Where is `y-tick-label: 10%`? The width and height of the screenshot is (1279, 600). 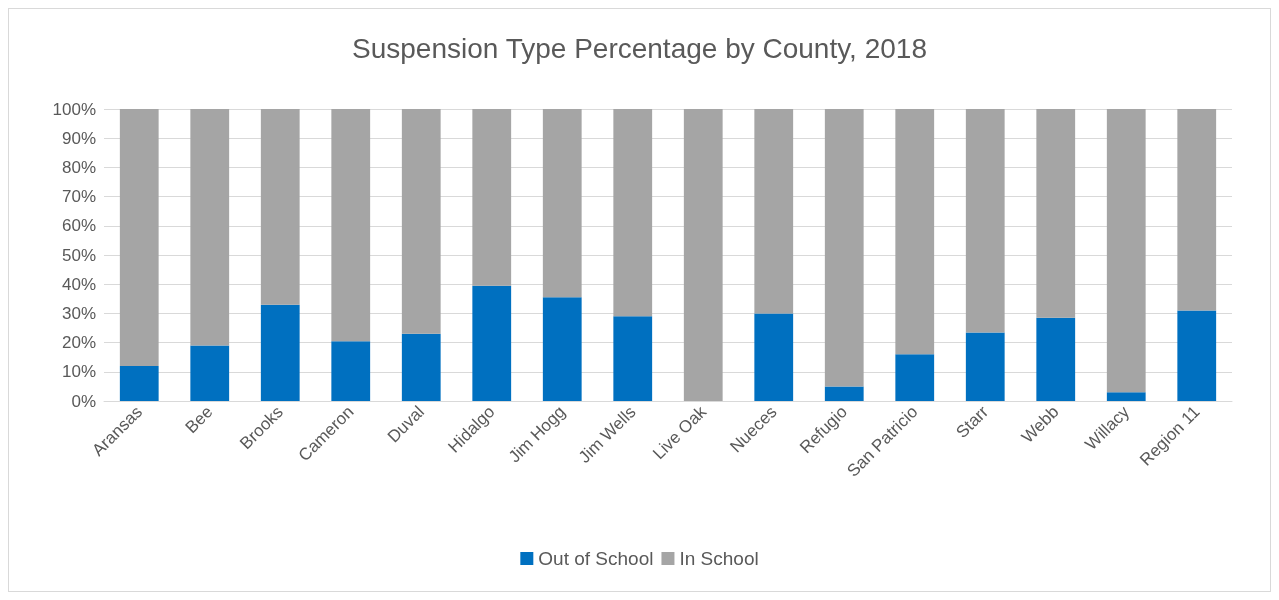 y-tick-label: 10% is located at coordinates (78, 372).